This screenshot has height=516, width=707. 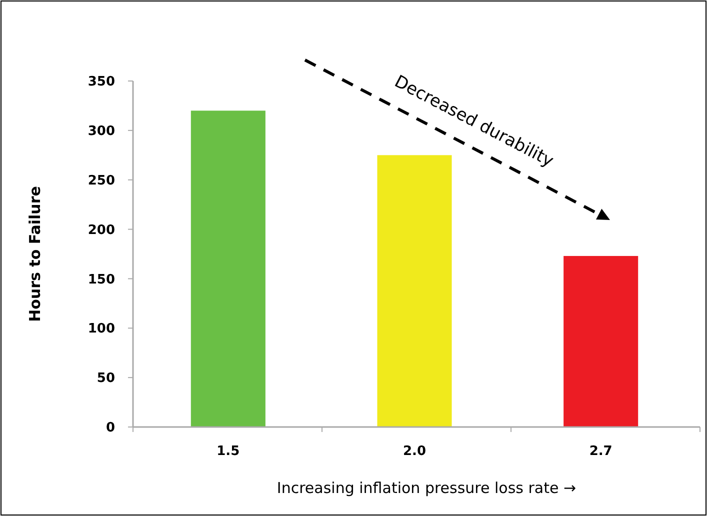 What do you see at coordinates (101, 180) in the screenshot?
I see `y-tick-label: 250` at bounding box center [101, 180].